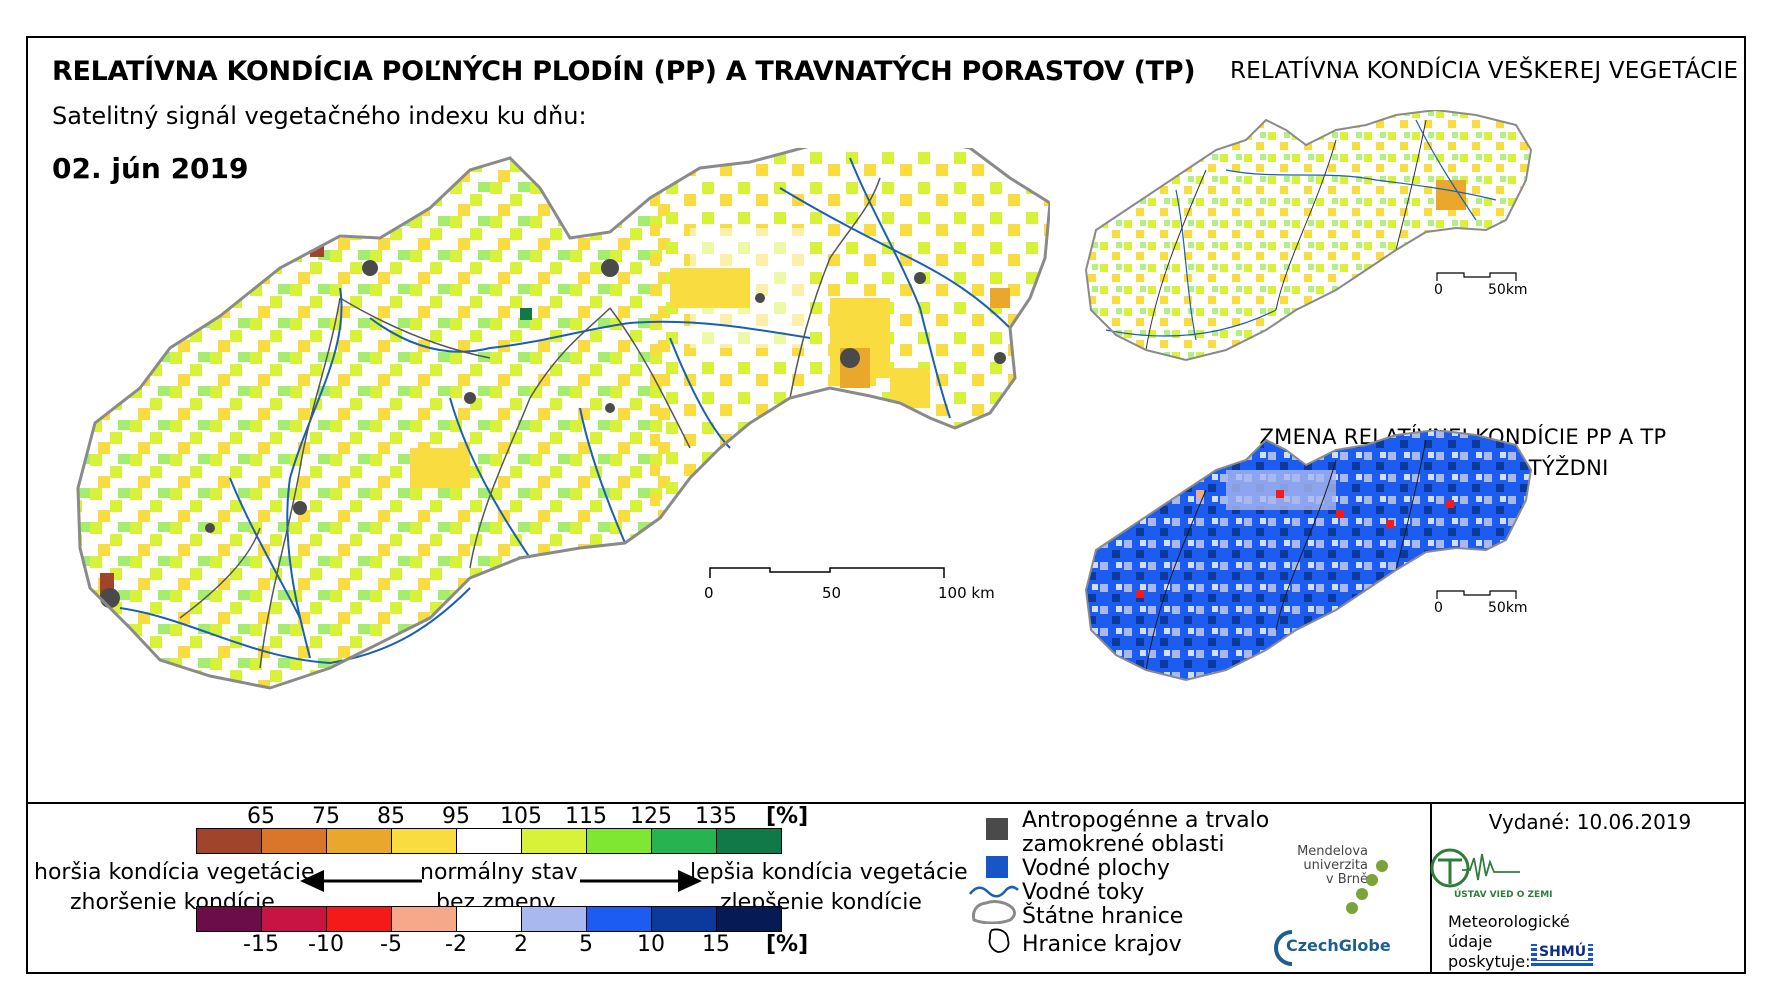 The height and width of the screenshot is (1003, 1772). What do you see at coordinates (1346, 879) in the screenshot?
I see `mendel-univ-line3: v Brně` at bounding box center [1346, 879].